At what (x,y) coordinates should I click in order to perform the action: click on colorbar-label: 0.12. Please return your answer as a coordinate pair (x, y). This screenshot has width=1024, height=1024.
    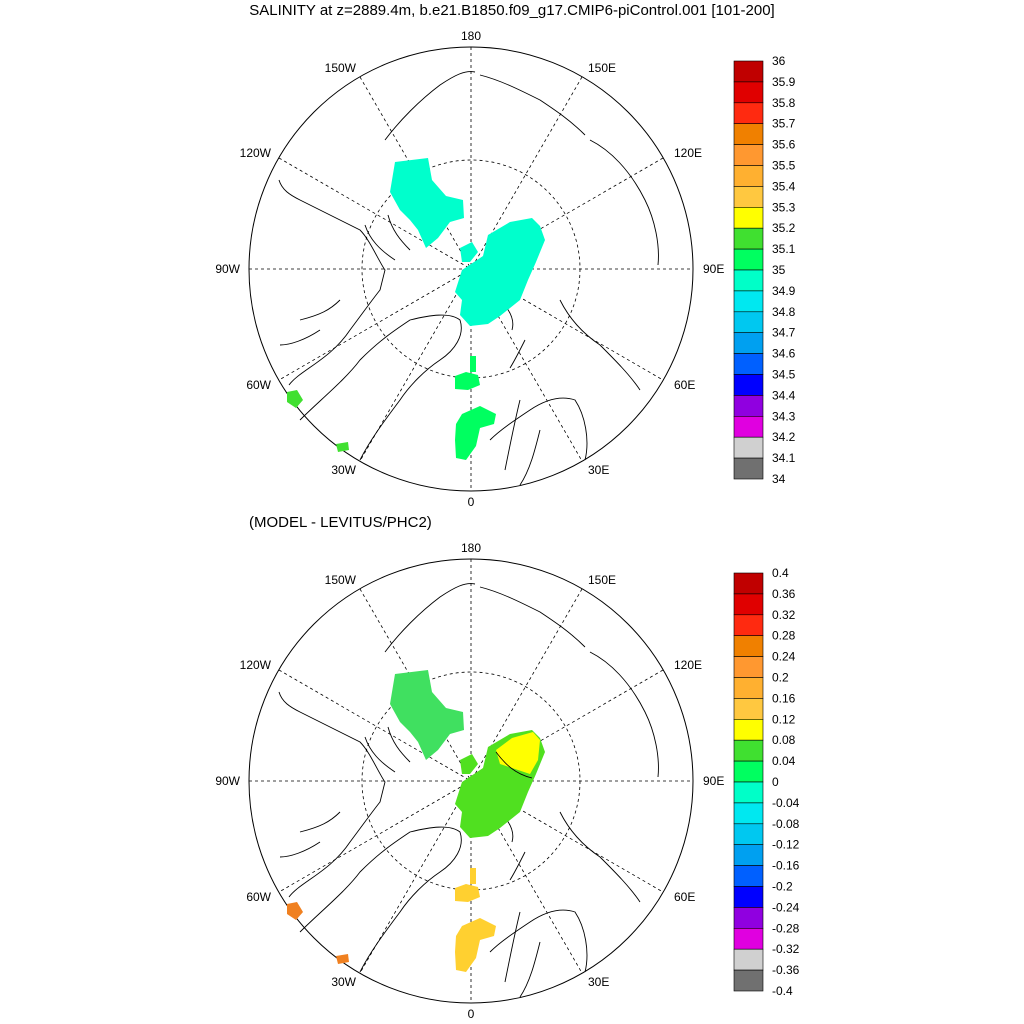
    Looking at the image, I should click on (784, 719).